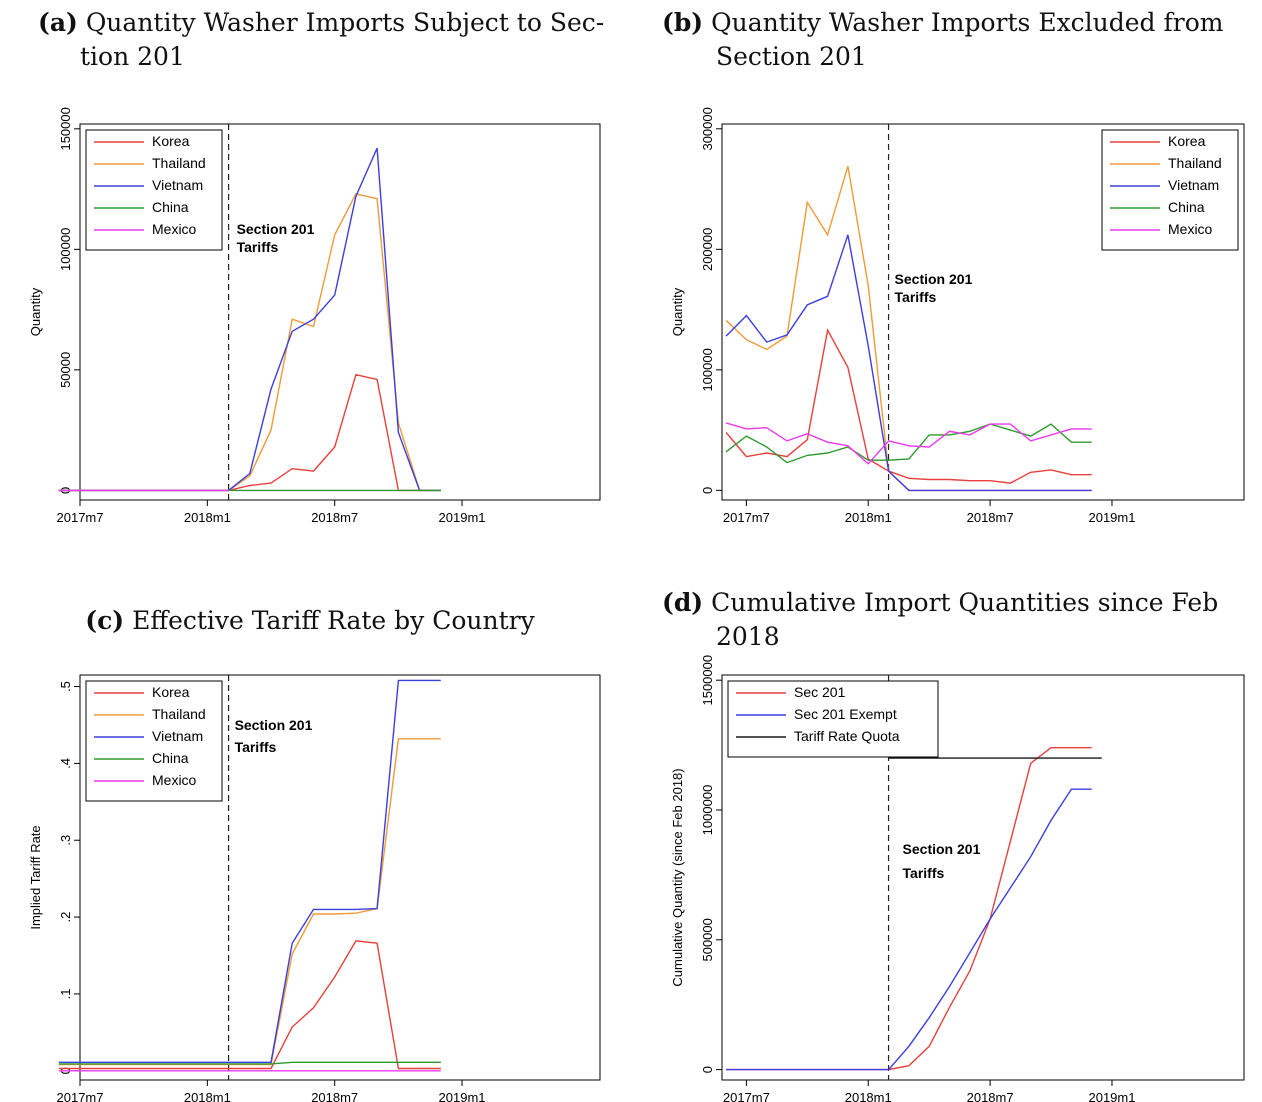 This screenshot has height=1102, width=1262. Describe the element at coordinates (65, 686) in the screenshot. I see `y-tick-label: .5` at that location.